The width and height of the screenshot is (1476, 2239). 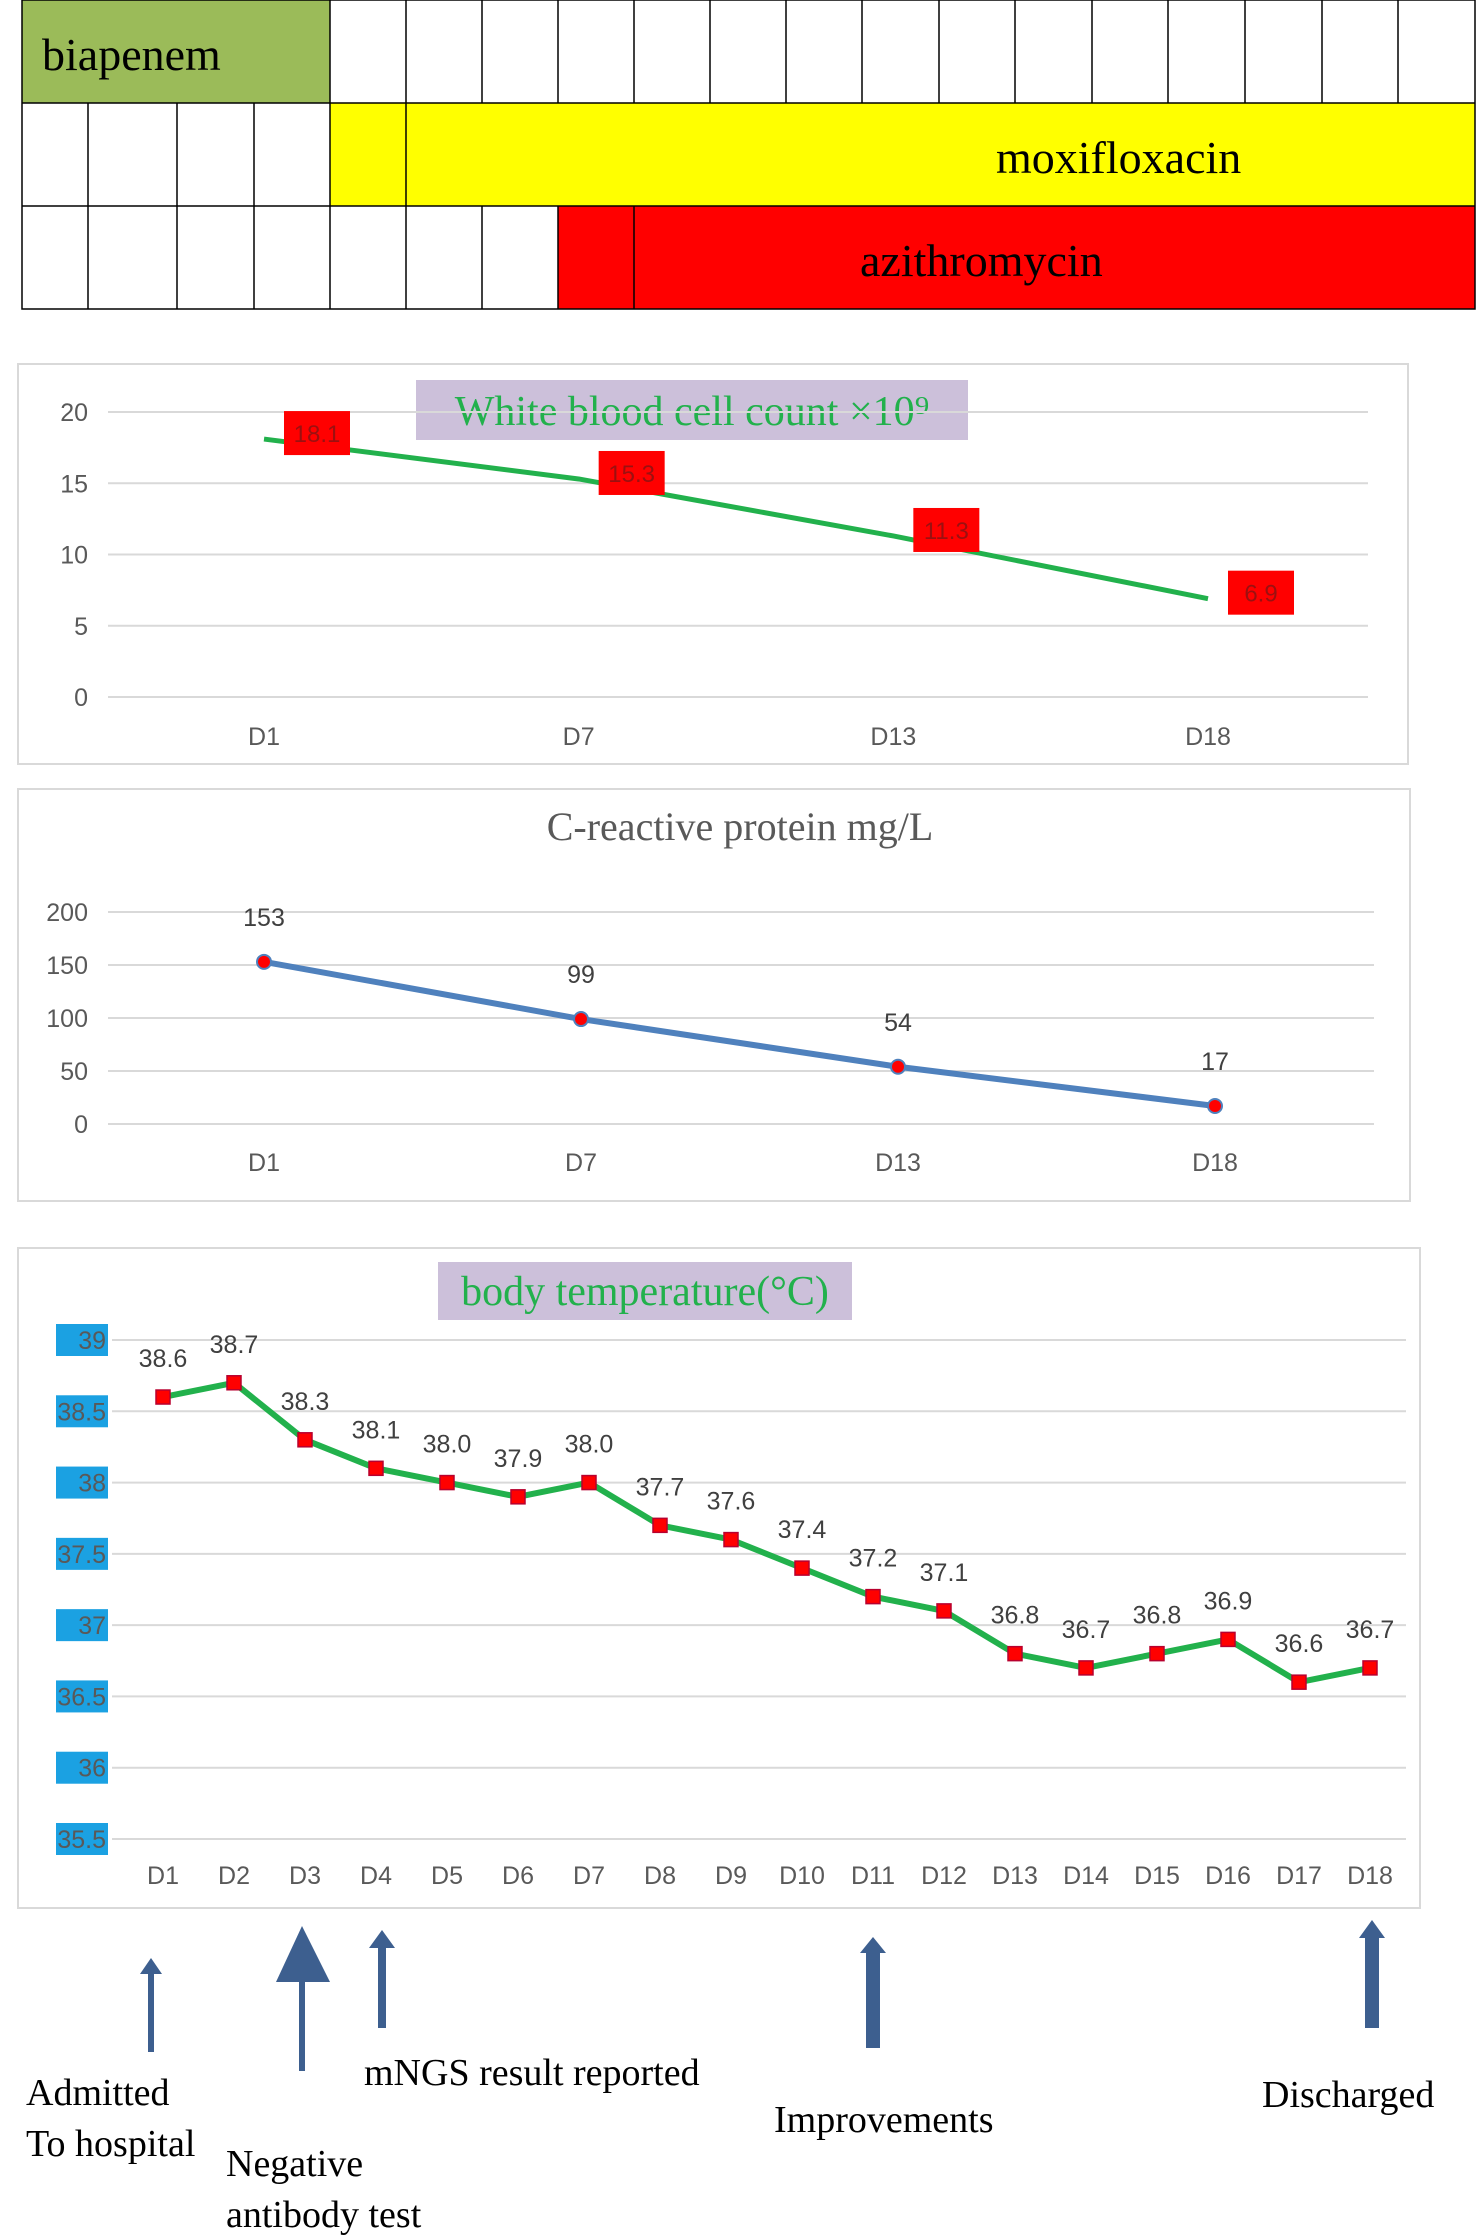 I want to click on biapenem-bar, so click(x=176, y=51).